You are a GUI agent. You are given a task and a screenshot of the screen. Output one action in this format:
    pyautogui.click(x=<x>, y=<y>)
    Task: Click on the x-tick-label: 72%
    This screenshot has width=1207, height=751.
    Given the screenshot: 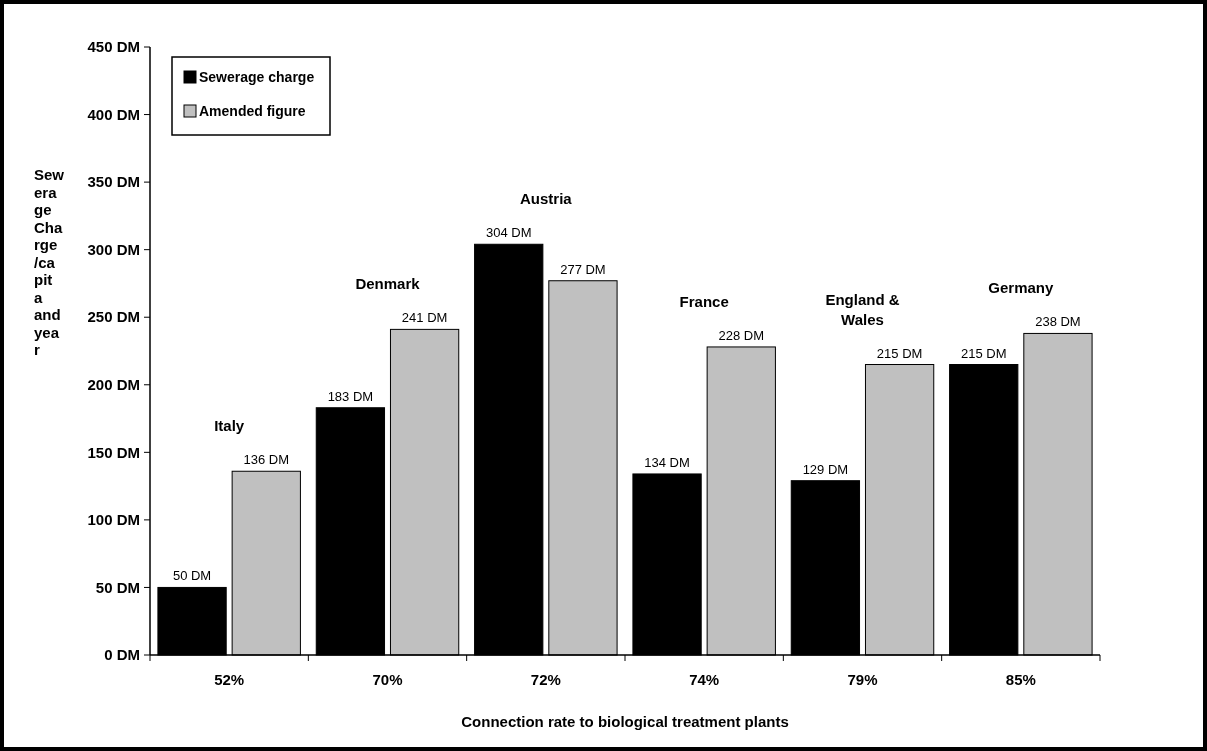 What is the action you would take?
    pyautogui.click(x=545, y=679)
    